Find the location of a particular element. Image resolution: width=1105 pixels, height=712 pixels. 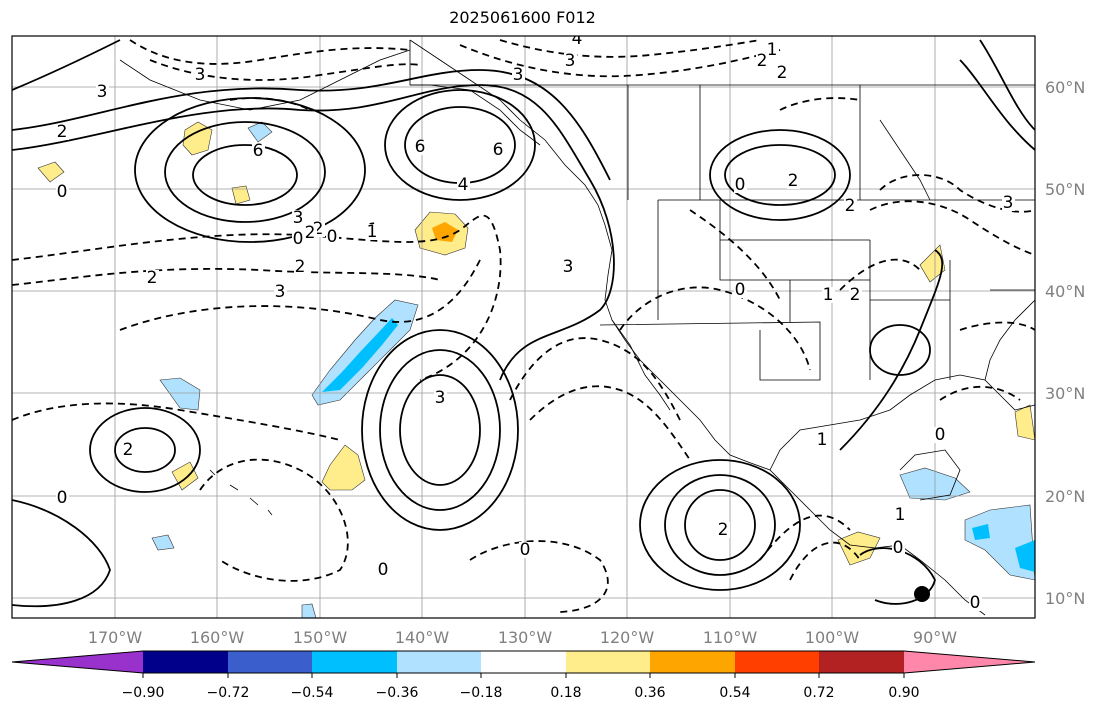

colorbar-tick-label: 0.54 is located at coordinates (734, 693).